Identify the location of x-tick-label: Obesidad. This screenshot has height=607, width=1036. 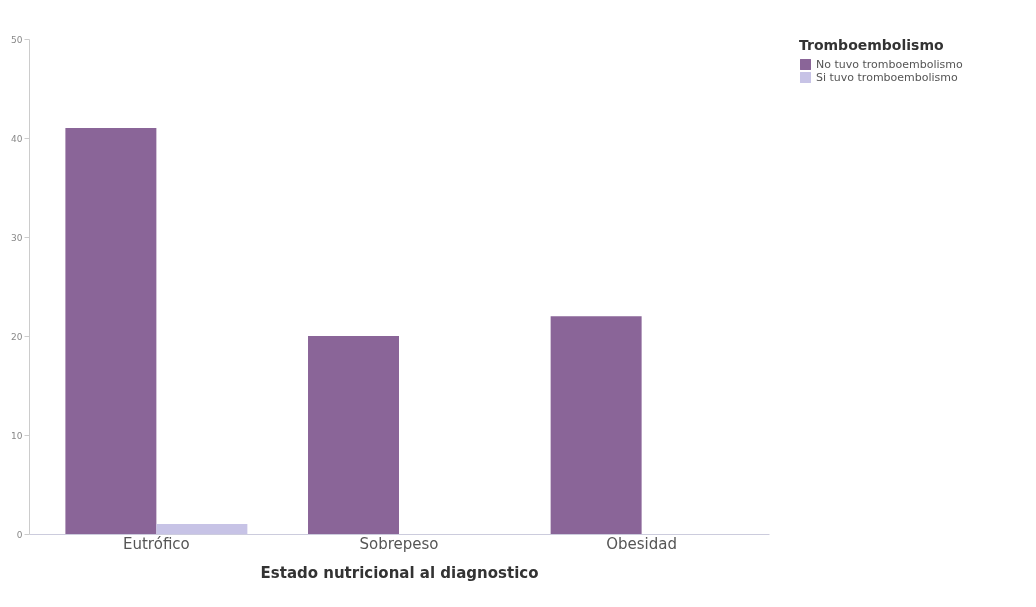
(642, 543).